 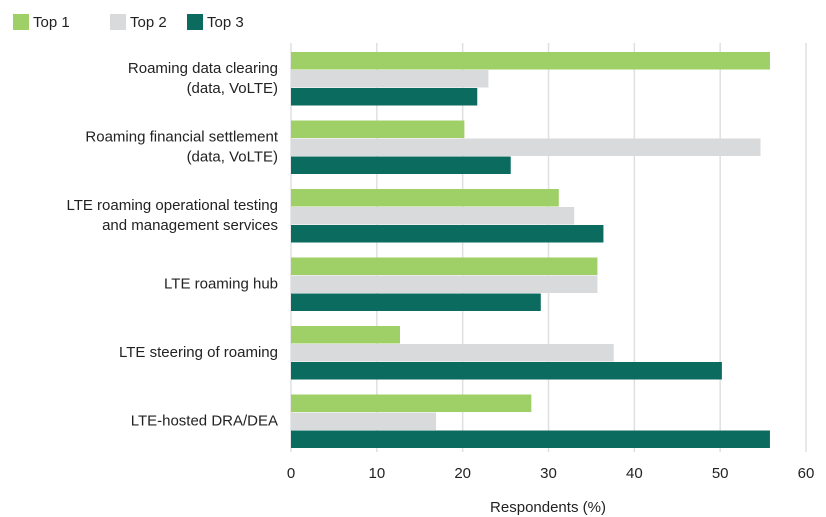 What do you see at coordinates (51, 22) in the screenshot?
I see `legend-label: Top 1` at bounding box center [51, 22].